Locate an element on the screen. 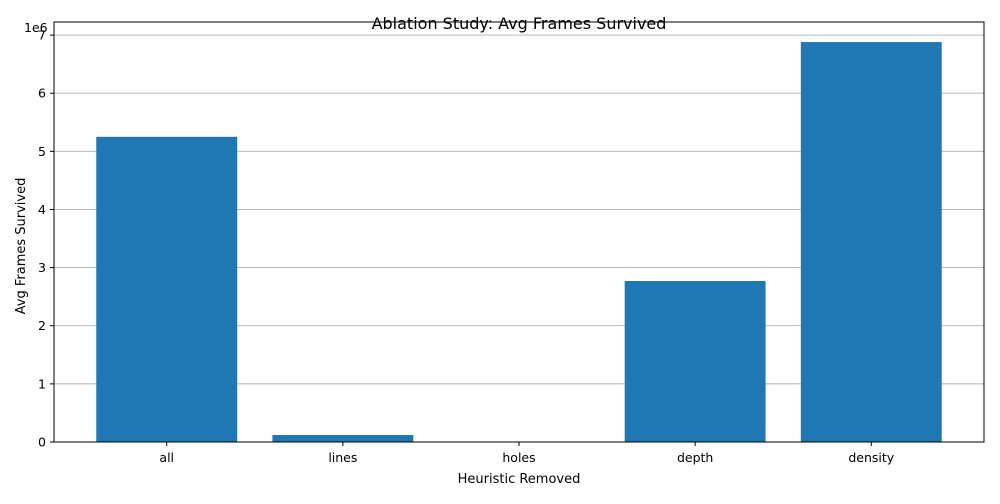  x-tick-label-lines: lines is located at coordinates (342, 457).